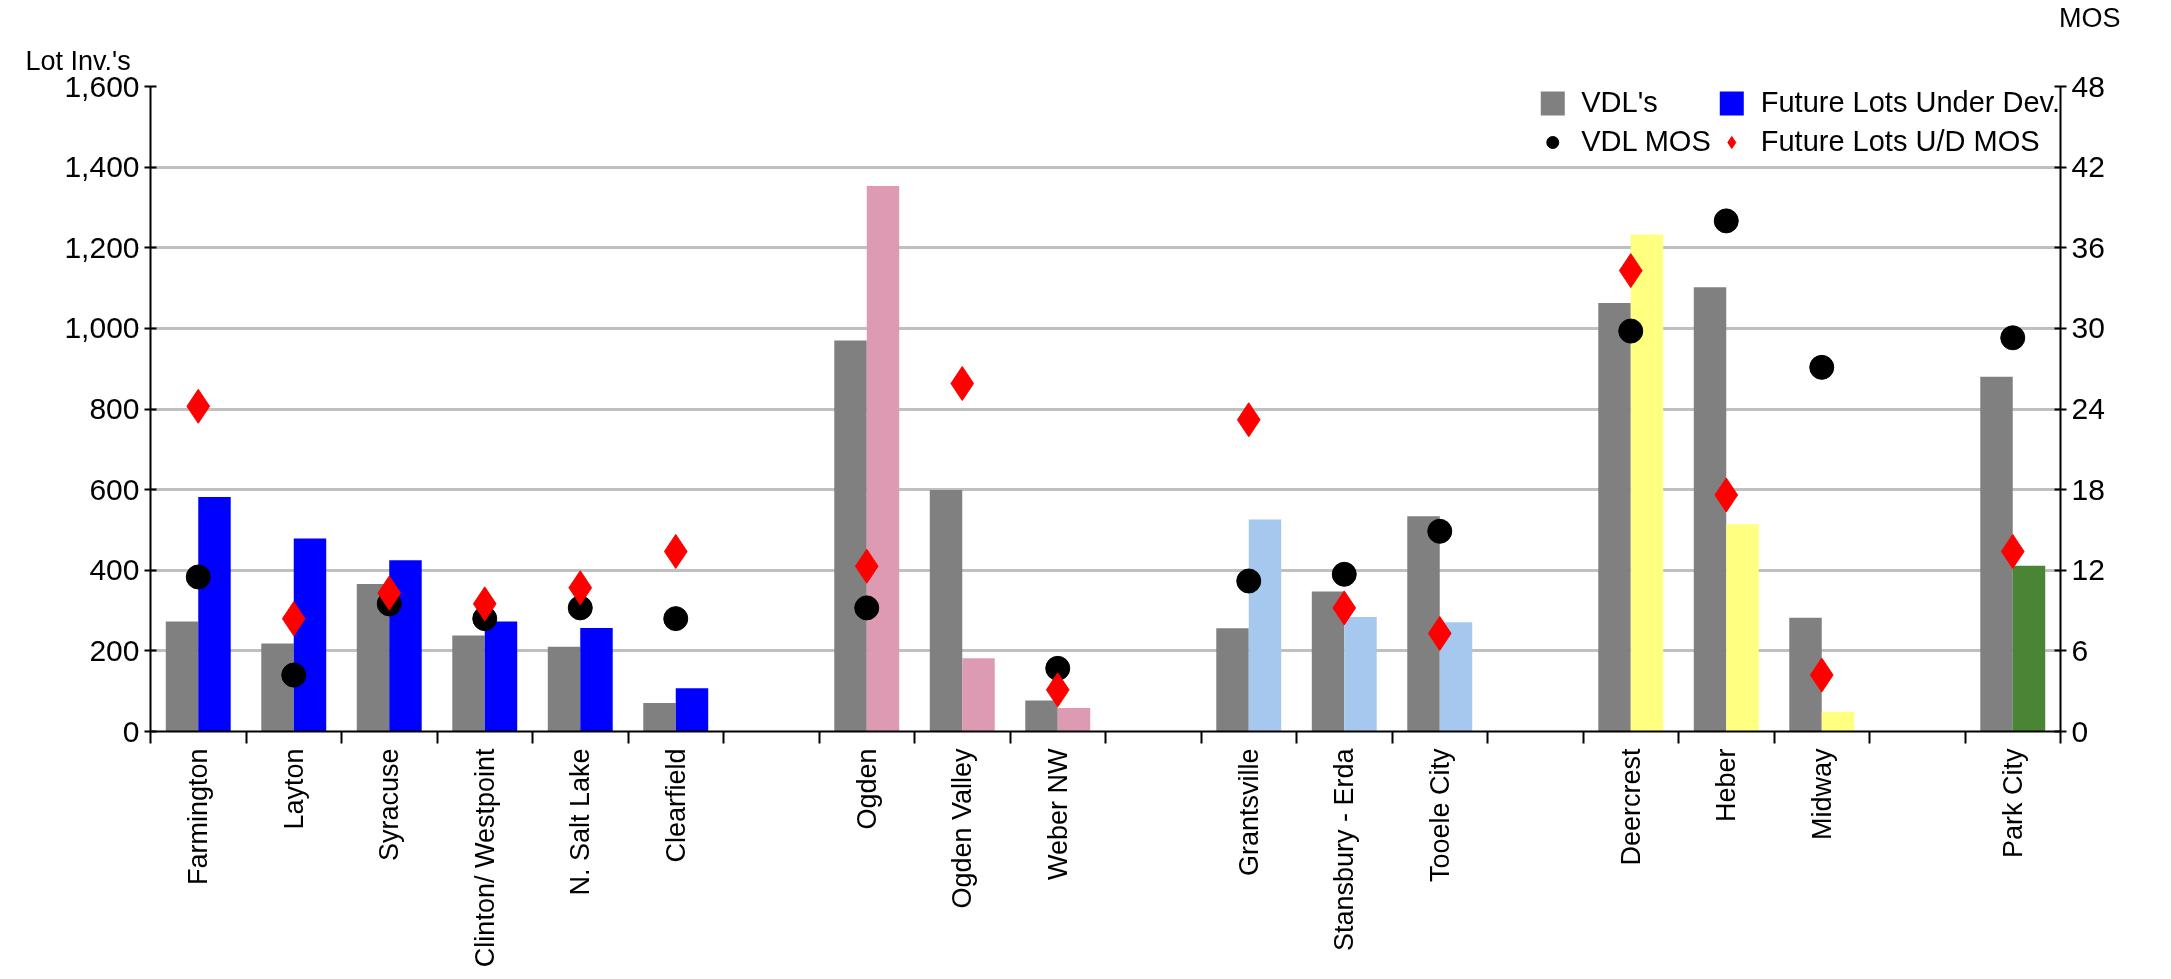 This screenshot has width=2171, height=979. Describe the element at coordinates (389, 805) in the screenshot. I see `x-tick-label: Syracuse` at that location.